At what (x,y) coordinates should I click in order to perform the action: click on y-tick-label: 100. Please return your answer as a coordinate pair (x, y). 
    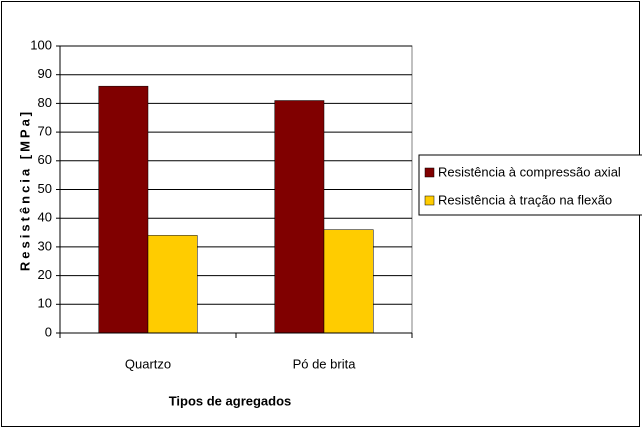
    Looking at the image, I should click on (41, 44).